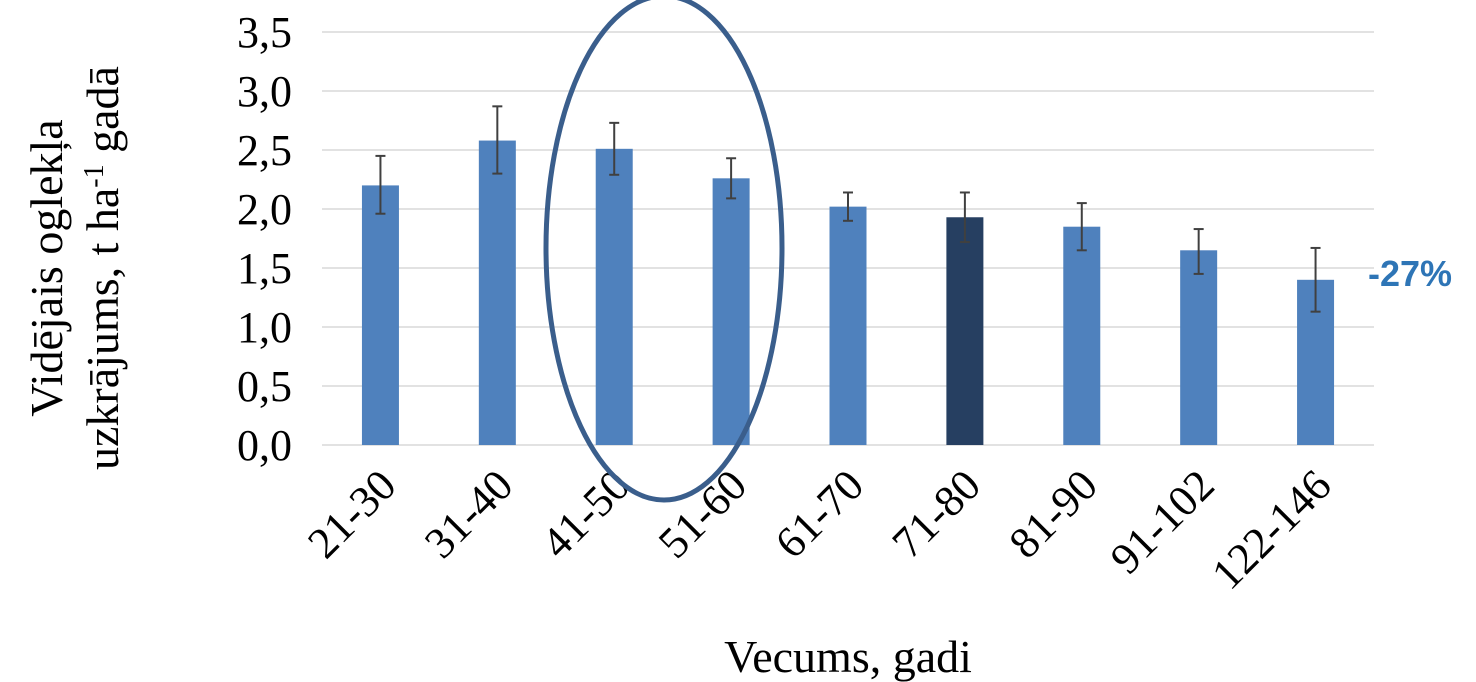 The width and height of the screenshot is (1476, 682). Describe the element at coordinates (102, 329) in the screenshot. I see `y-axis-title-part-a: uzkrājums, t ha` at that location.